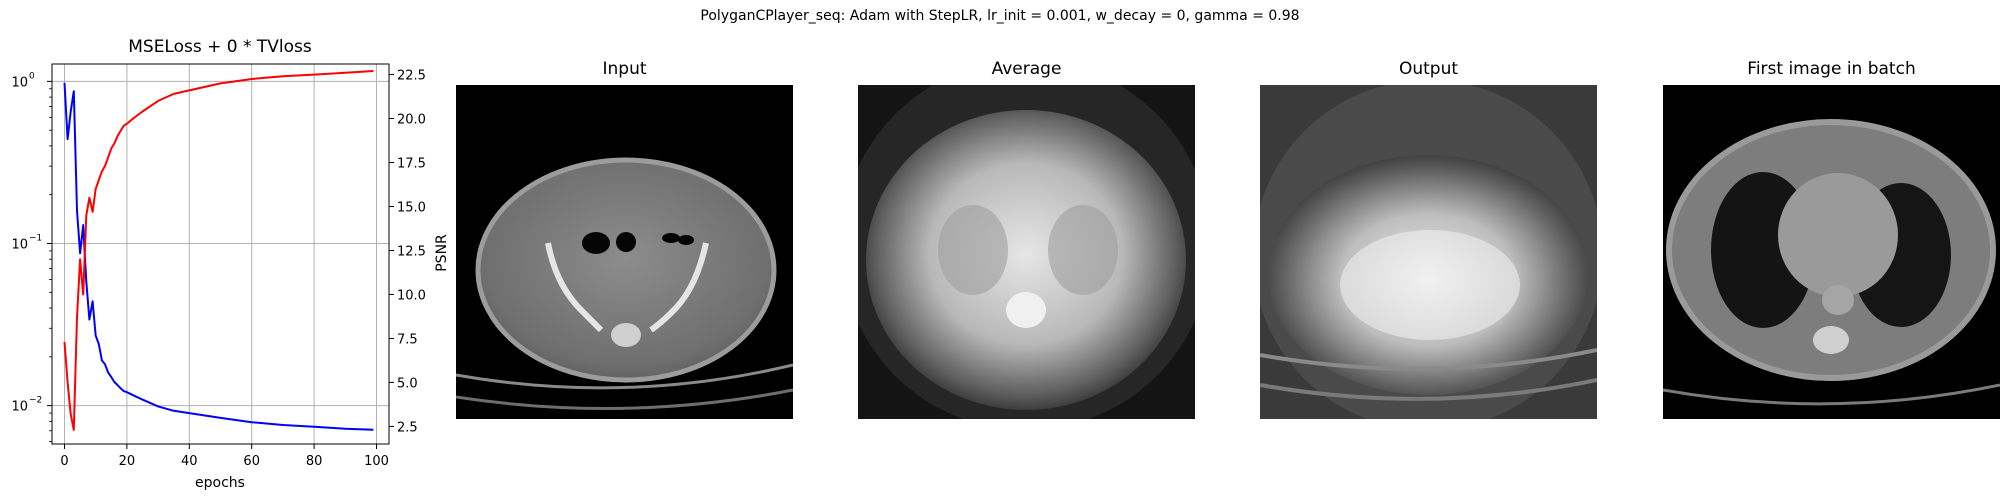  What do you see at coordinates (220, 483) in the screenshot?
I see `x-axis-label: epochs` at bounding box center [220, 483].